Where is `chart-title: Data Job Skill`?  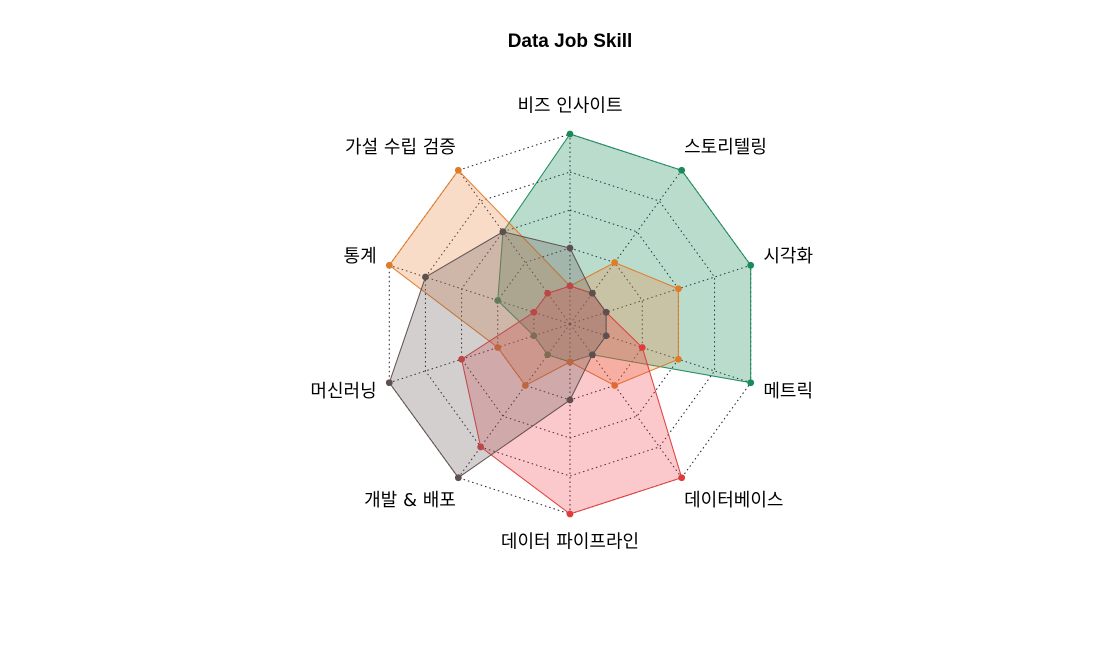 chart-title: Data Job Skill is located at coordinates (570, 41).